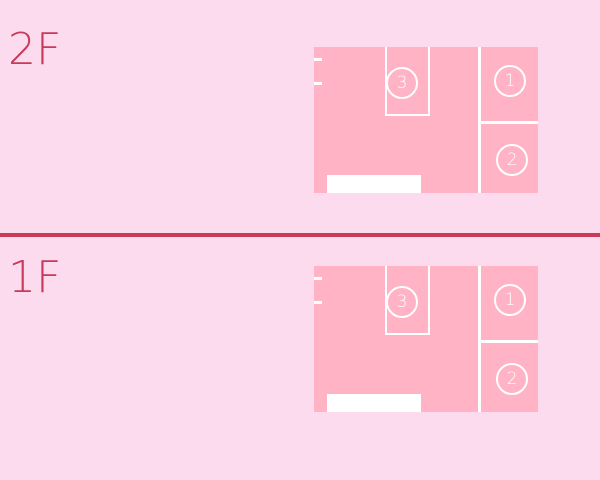 The height and width of the screenshot is (480, 600). What do you see at coordinates (35, 49) in the screenshot?
I see `floor-2f-label: 2F` at bounding box center [35, 49].